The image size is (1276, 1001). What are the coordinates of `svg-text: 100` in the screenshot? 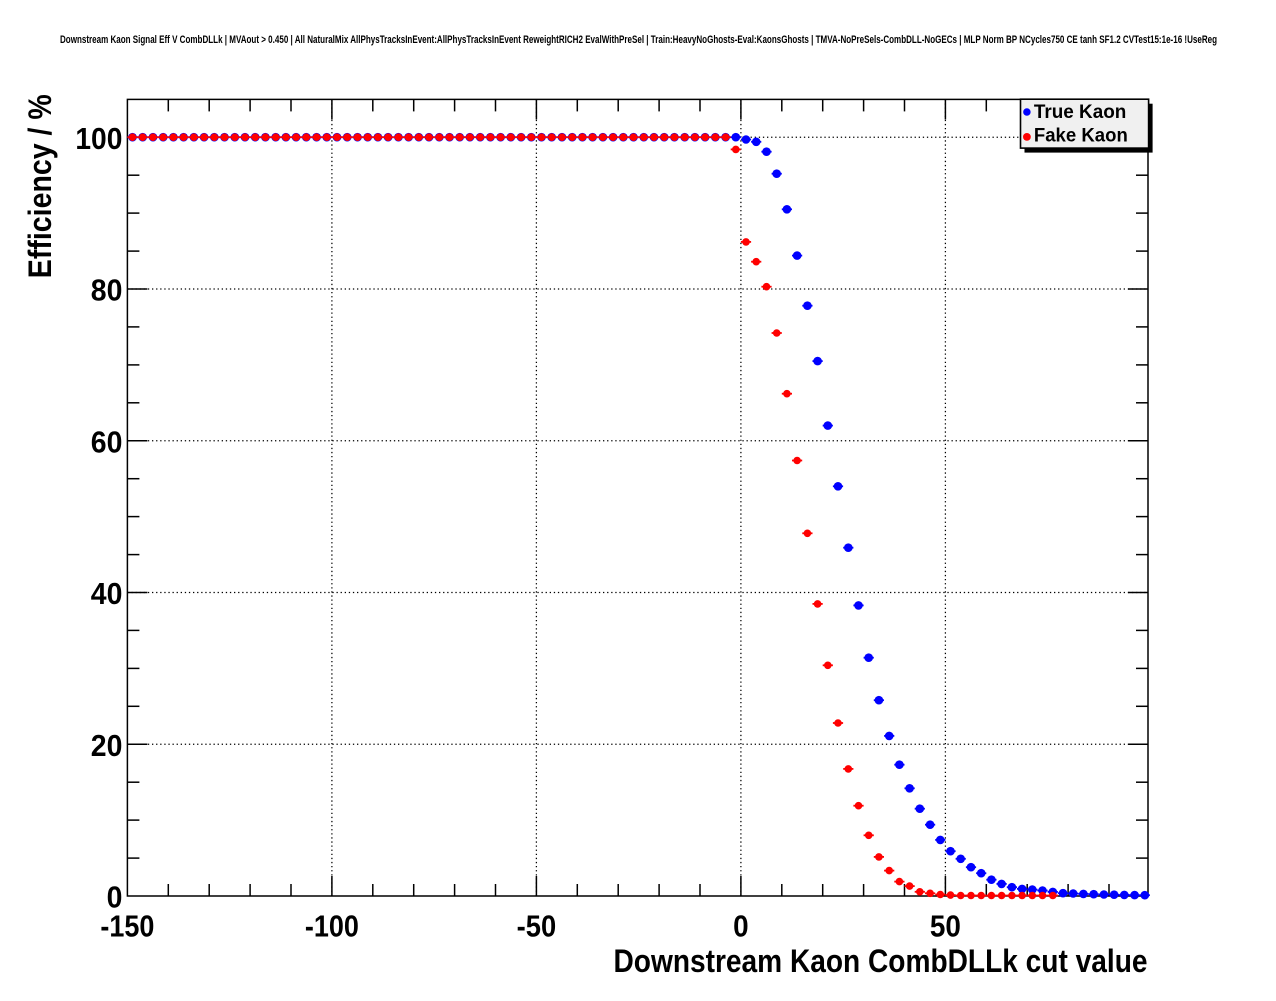 It's located at (98, 138).